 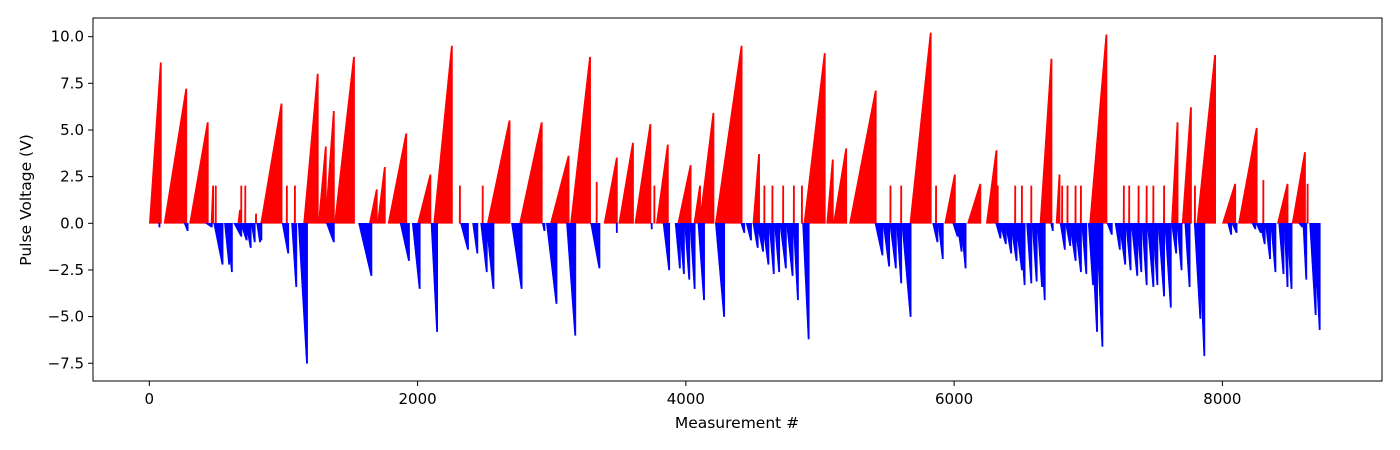 I want to click on y-tick-label-3: 0.0, so click(x=72, y=223).